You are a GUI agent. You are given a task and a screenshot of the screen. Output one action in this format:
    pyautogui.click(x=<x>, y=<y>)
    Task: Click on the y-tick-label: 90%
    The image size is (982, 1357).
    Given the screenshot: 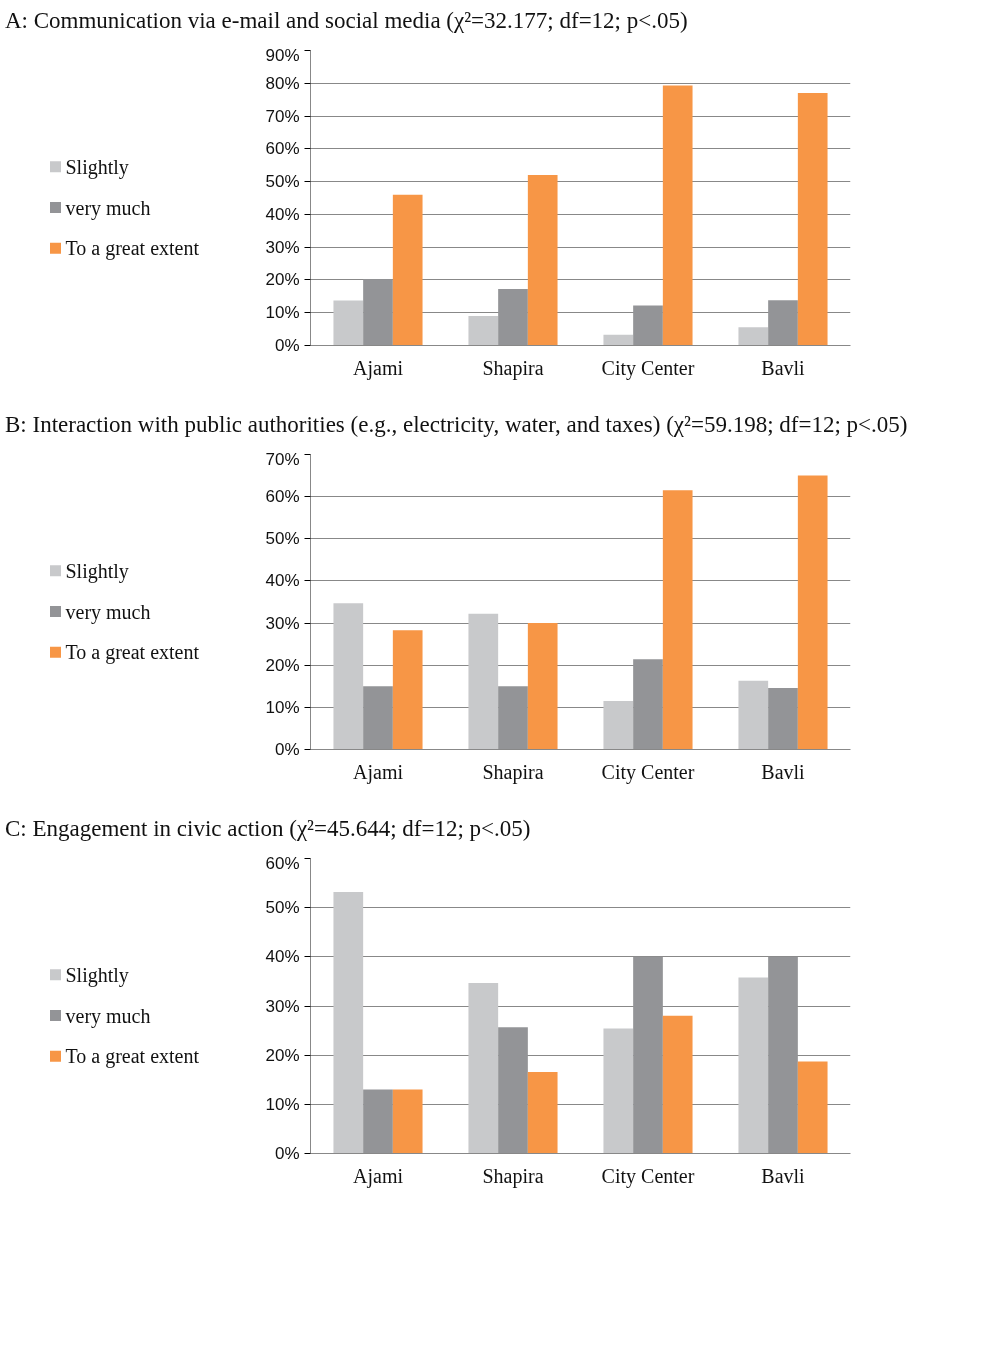 What is the action you would take?
    pyautogui.click(x=282, y=55)
    